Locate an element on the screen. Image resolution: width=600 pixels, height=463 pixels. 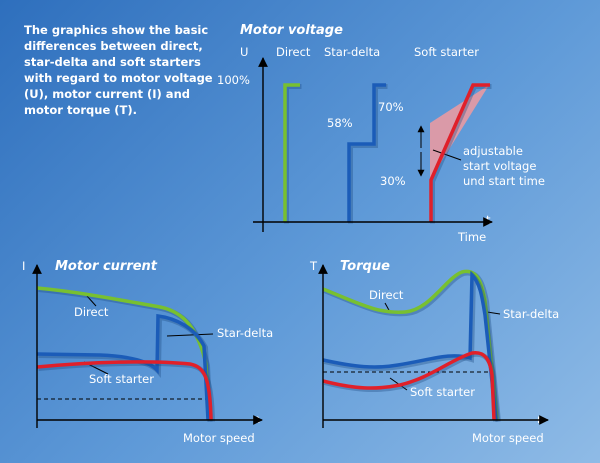
voltage-annotation-line-3: und start time is located at coordinates (504, 181).